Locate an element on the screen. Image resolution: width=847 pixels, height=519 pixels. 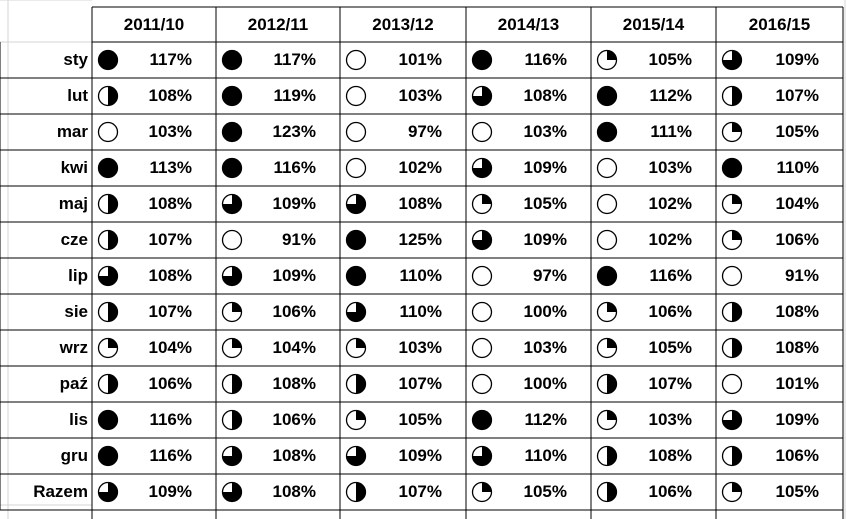
table-cell: 91% is located at coordinates (779, 276).